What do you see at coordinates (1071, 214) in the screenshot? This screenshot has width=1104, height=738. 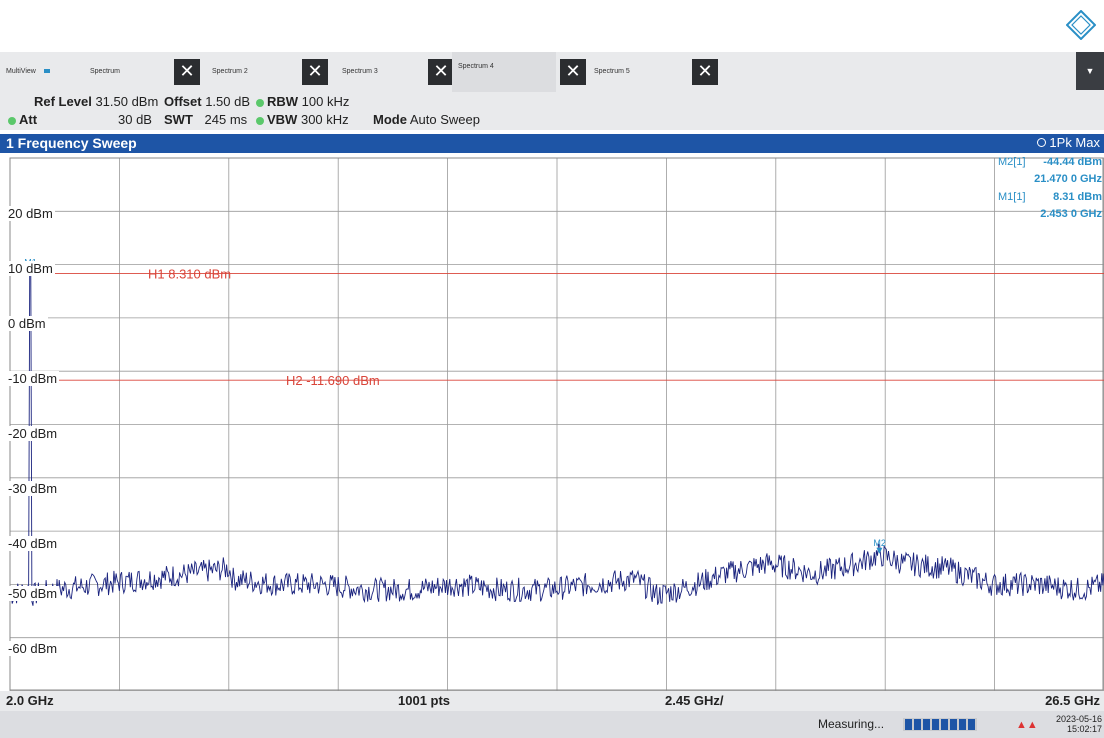 I see `marker-m1-frequency: 2.453 0 GHz` at bounding box center [1071, 214].